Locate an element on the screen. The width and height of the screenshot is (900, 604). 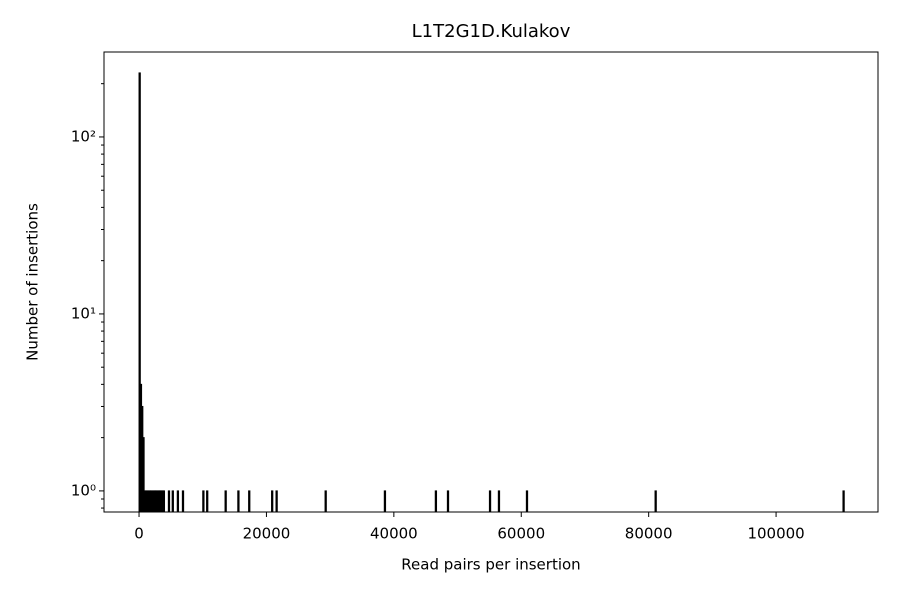
y-tick-label: 10² is located at coordinates (83, 136).